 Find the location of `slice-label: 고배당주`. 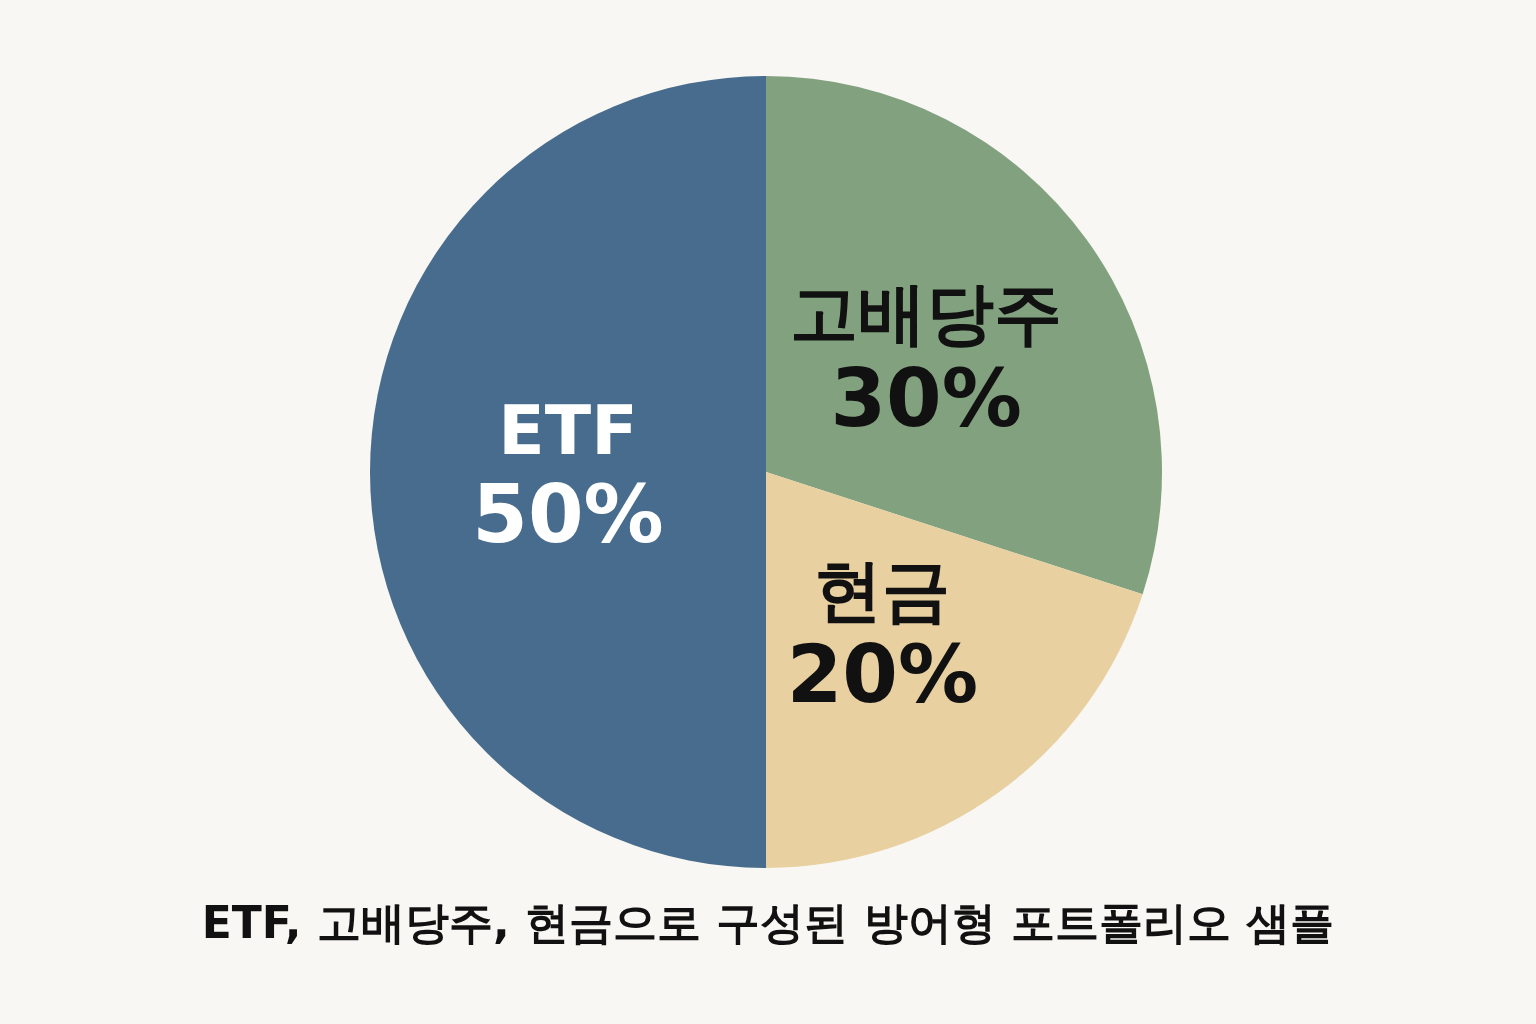

slice-label: 고배당주 is located at coordinates (926, 314).